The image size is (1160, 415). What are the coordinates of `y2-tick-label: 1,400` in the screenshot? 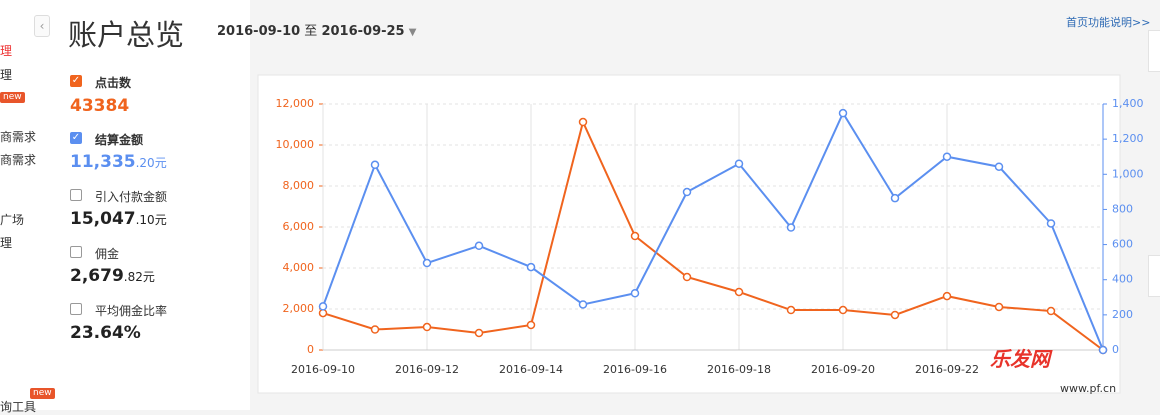 It's located at (1128, 103).